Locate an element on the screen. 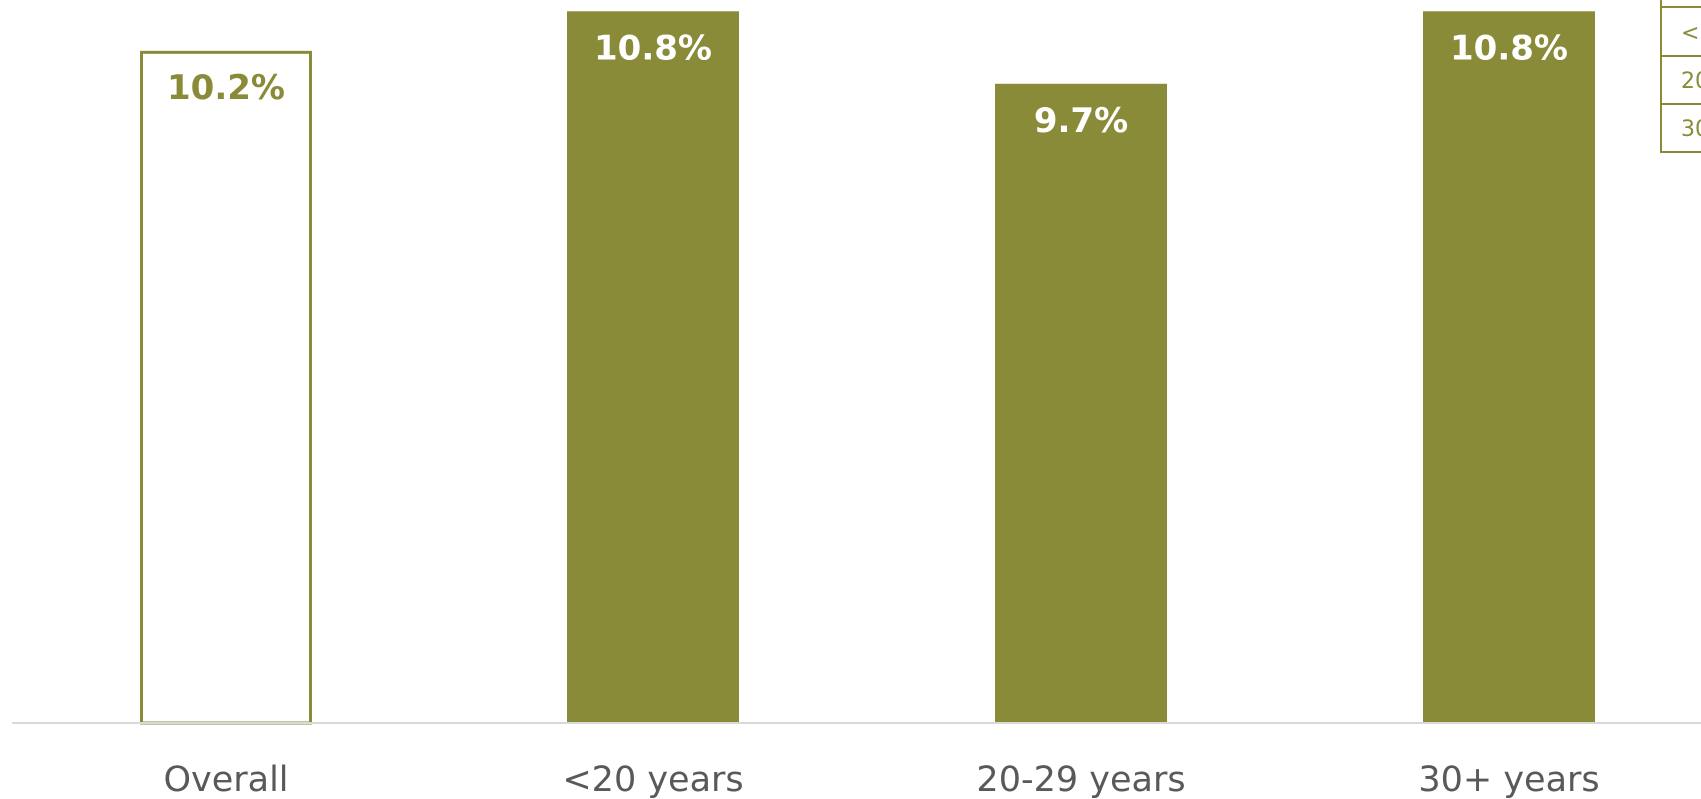 The height and width of the screenshot is (799, 1701). legend-entry-1: <2 is located at coordinates (1691, 33).